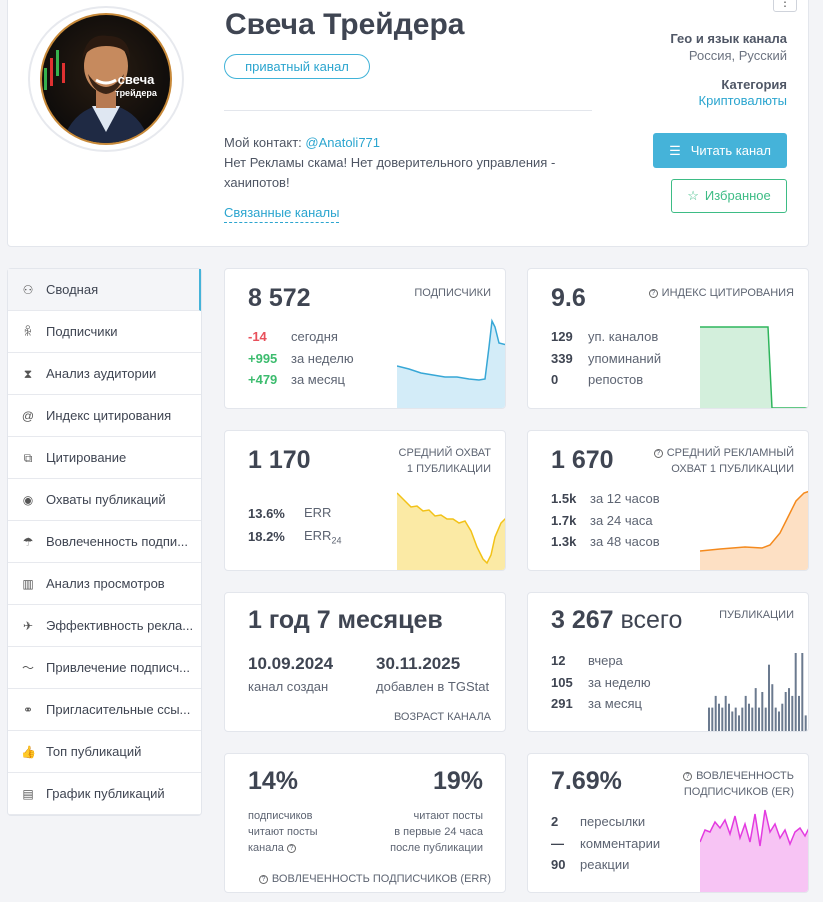  Describe the element at coordinates (104, 794) in the screenshot. I see `sidebar-item-13: ▤ График публикаций` at that location.